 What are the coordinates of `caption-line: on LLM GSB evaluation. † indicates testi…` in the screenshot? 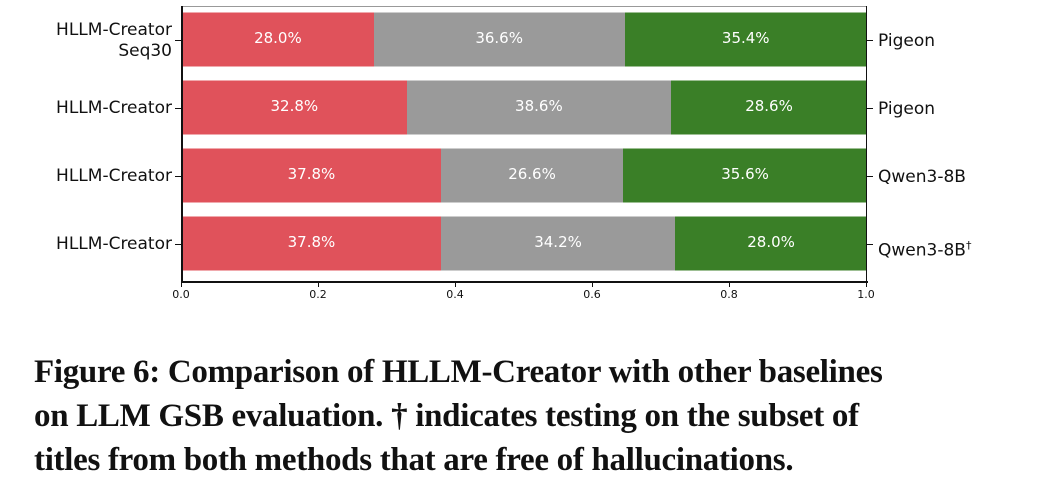 It's located at (446, 416).